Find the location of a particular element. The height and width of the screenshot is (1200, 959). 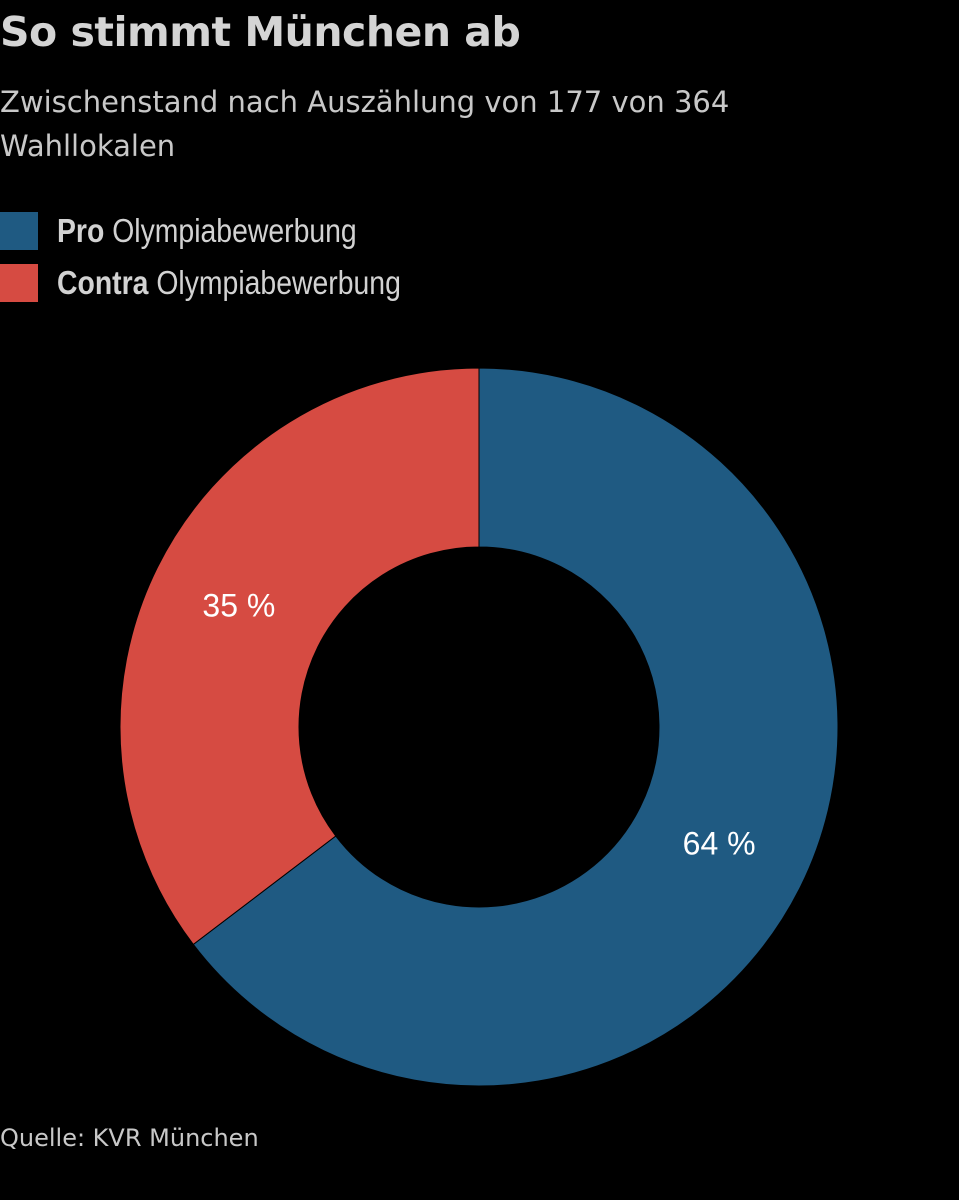

legend-label-contra: Contra Olympiabewerbung is located at coordinates (229, 283).